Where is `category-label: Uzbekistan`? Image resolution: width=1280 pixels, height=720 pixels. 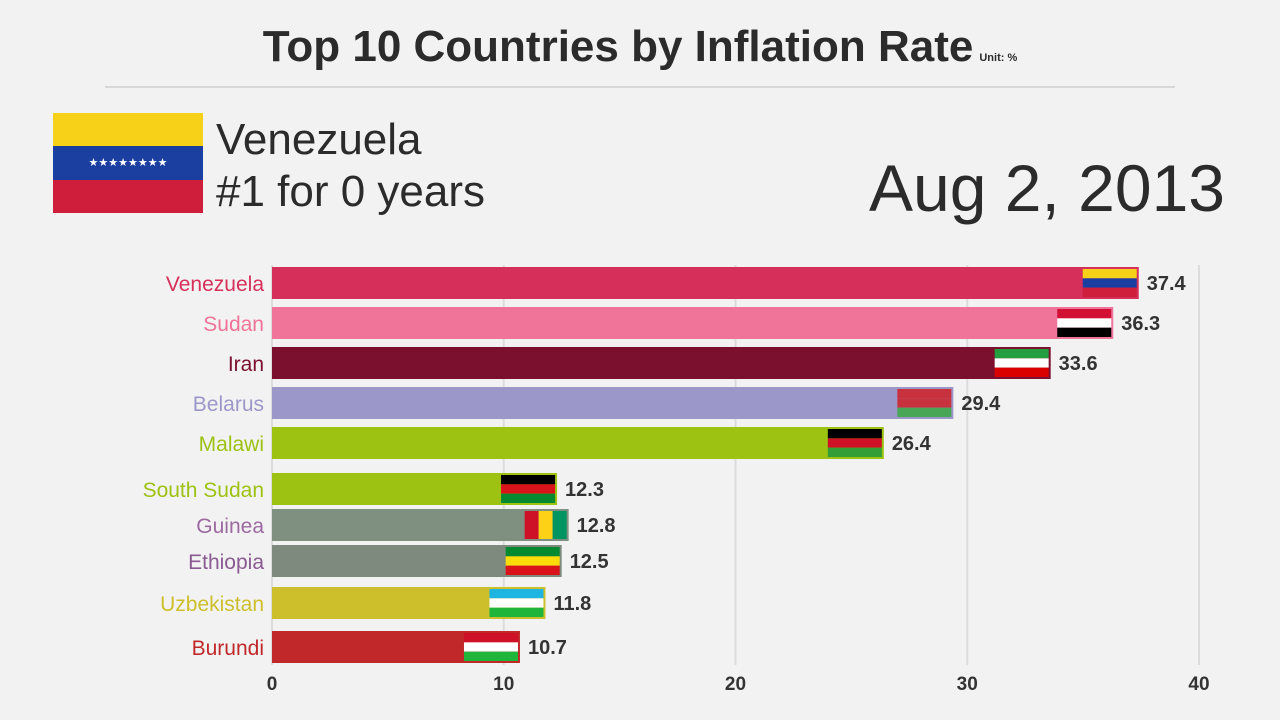
category-label: Uzbekistan is located at coordinates (212, 604).